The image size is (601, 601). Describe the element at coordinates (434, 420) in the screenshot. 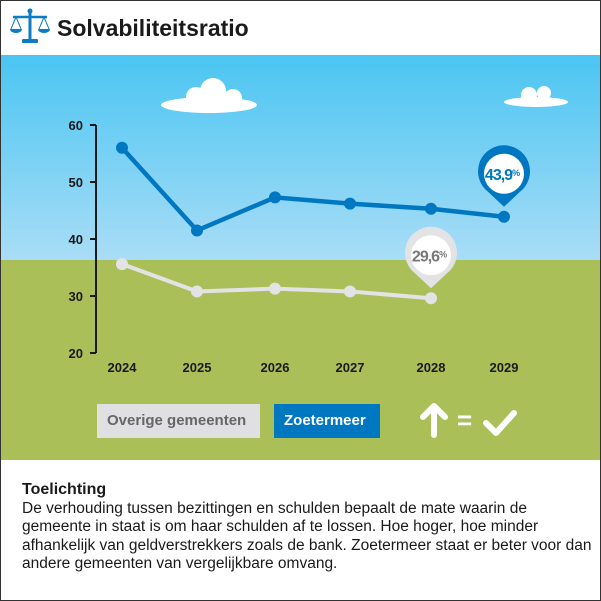

I see `arrow-up-icon` at that location.